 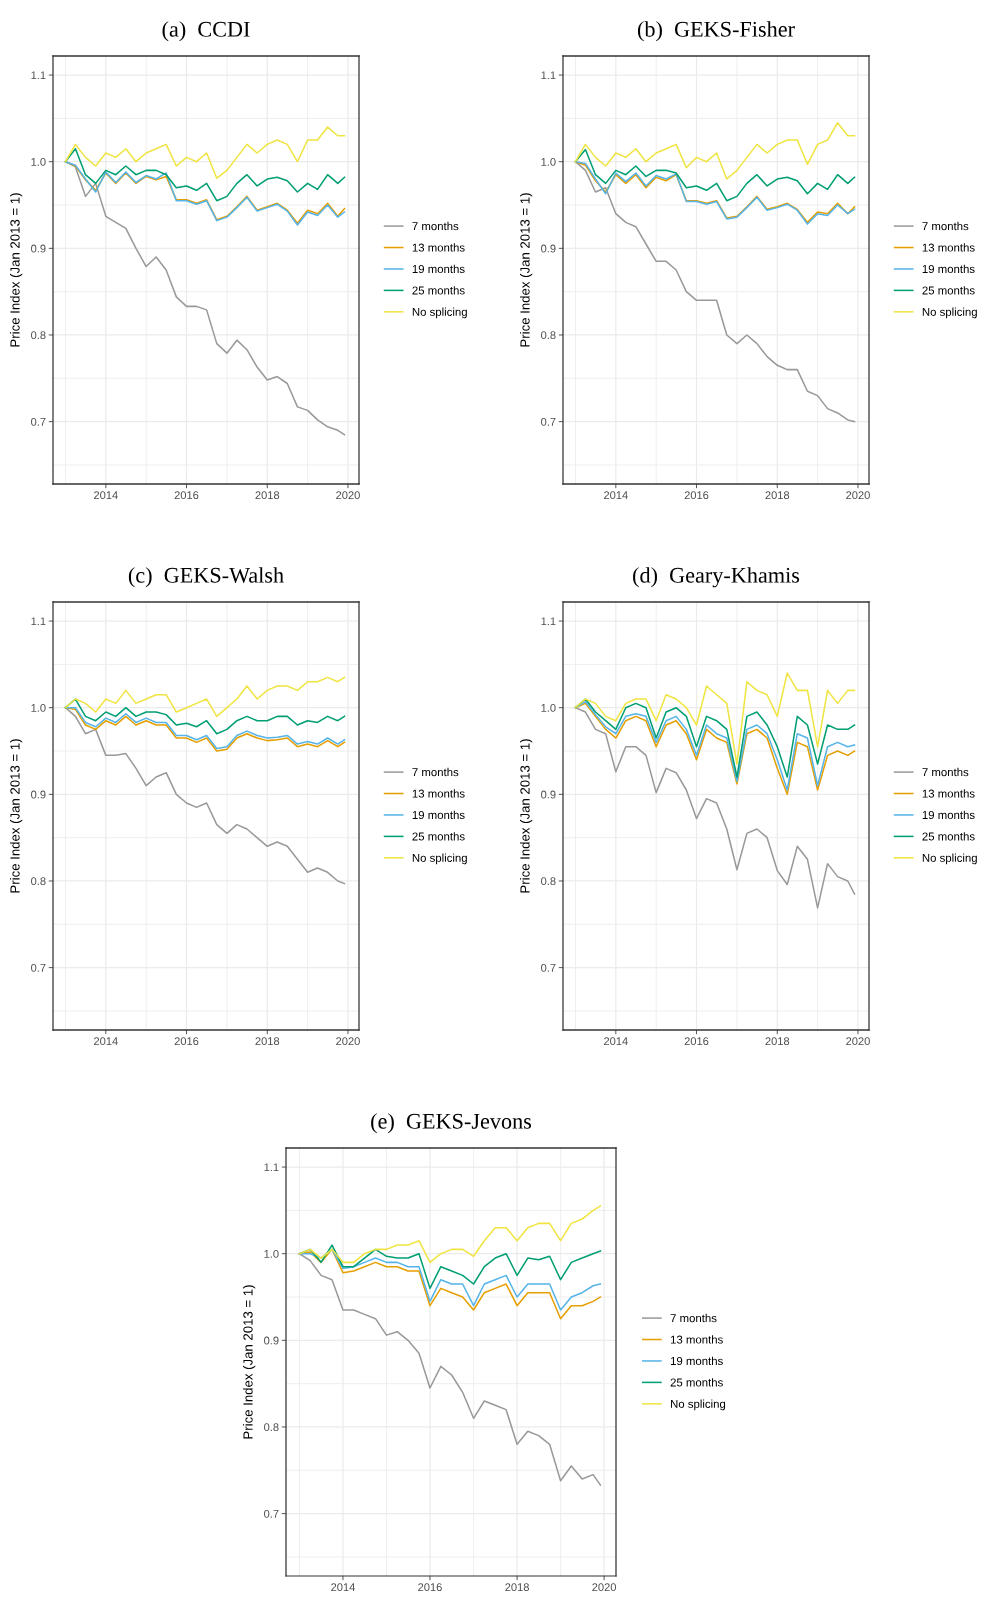 What do you see at coordinates (716, 31) in the screenshot?
I see `chart-title: (b) GEKS-Fisher` at bounding box center [716, 31].